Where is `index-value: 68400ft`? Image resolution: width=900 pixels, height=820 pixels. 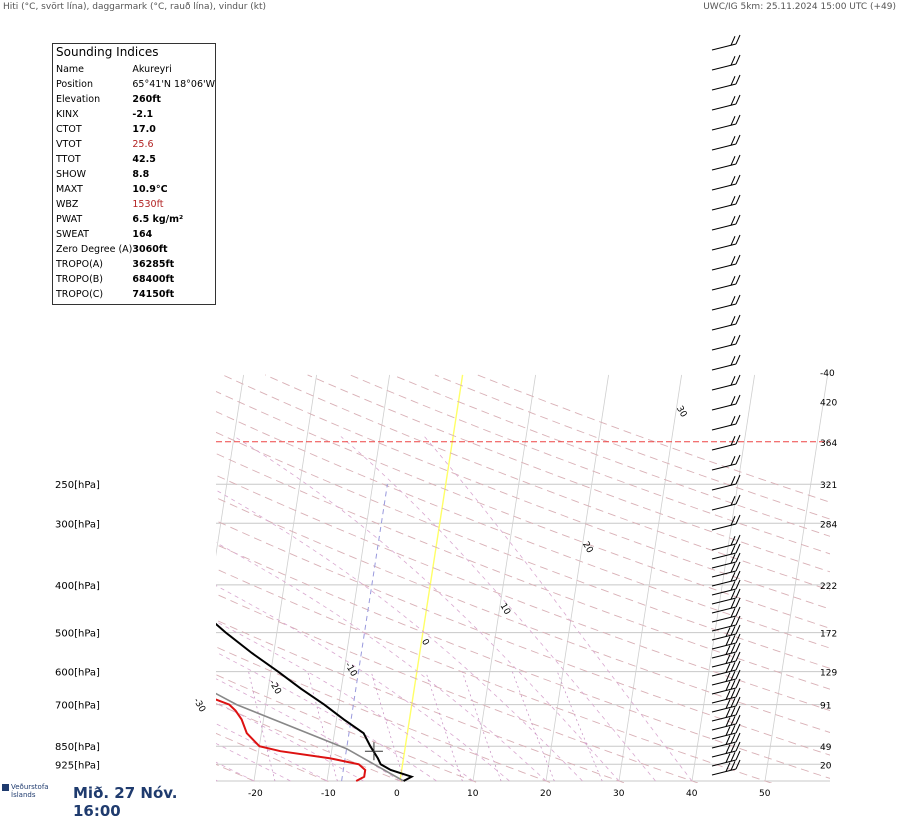 index-value: 68400ft is located at coordinates (173, 279).